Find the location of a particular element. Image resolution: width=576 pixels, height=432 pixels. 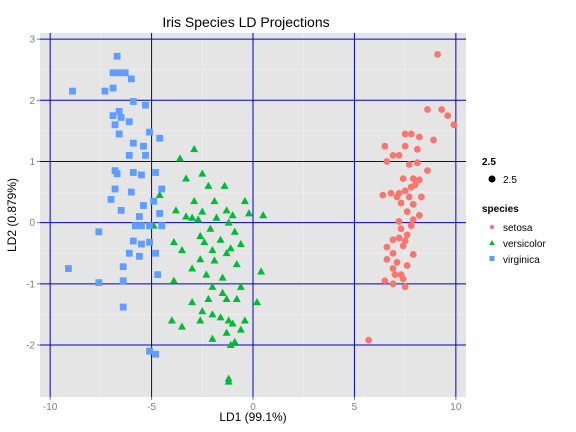

y-tick-label: -1 is located at coordinates (30, 284).